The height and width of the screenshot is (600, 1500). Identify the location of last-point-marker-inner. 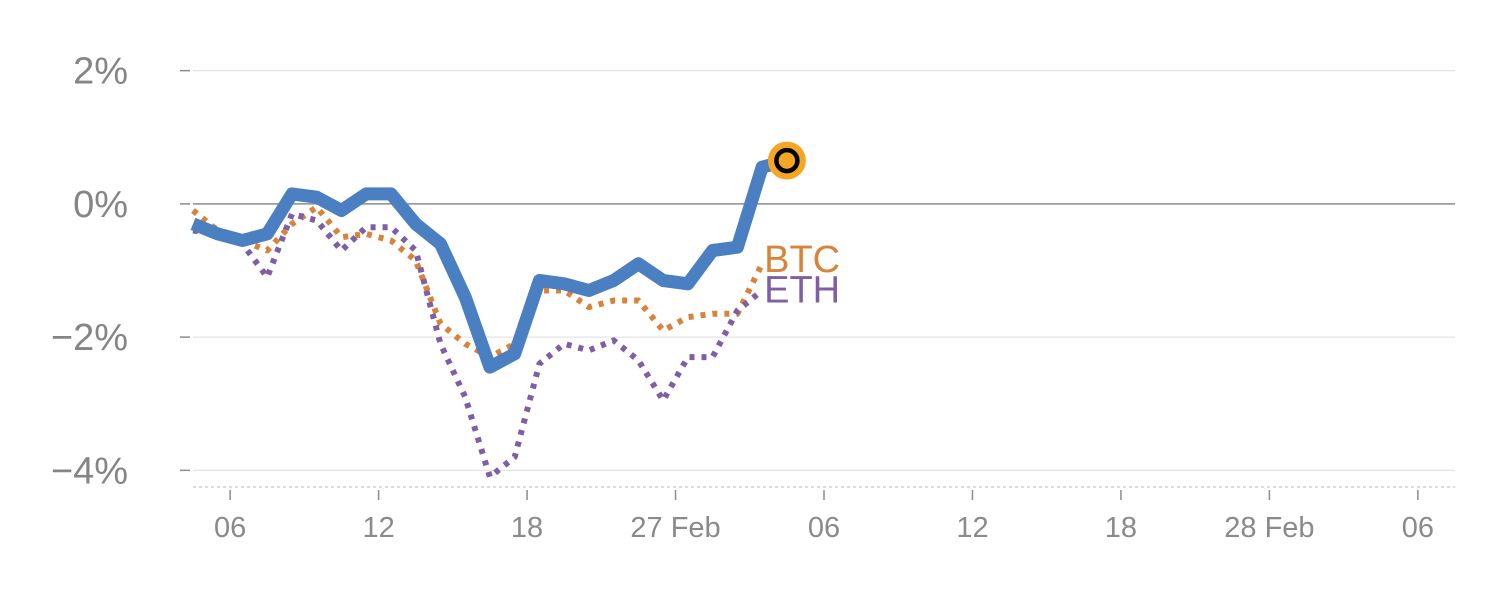
(787, 160).